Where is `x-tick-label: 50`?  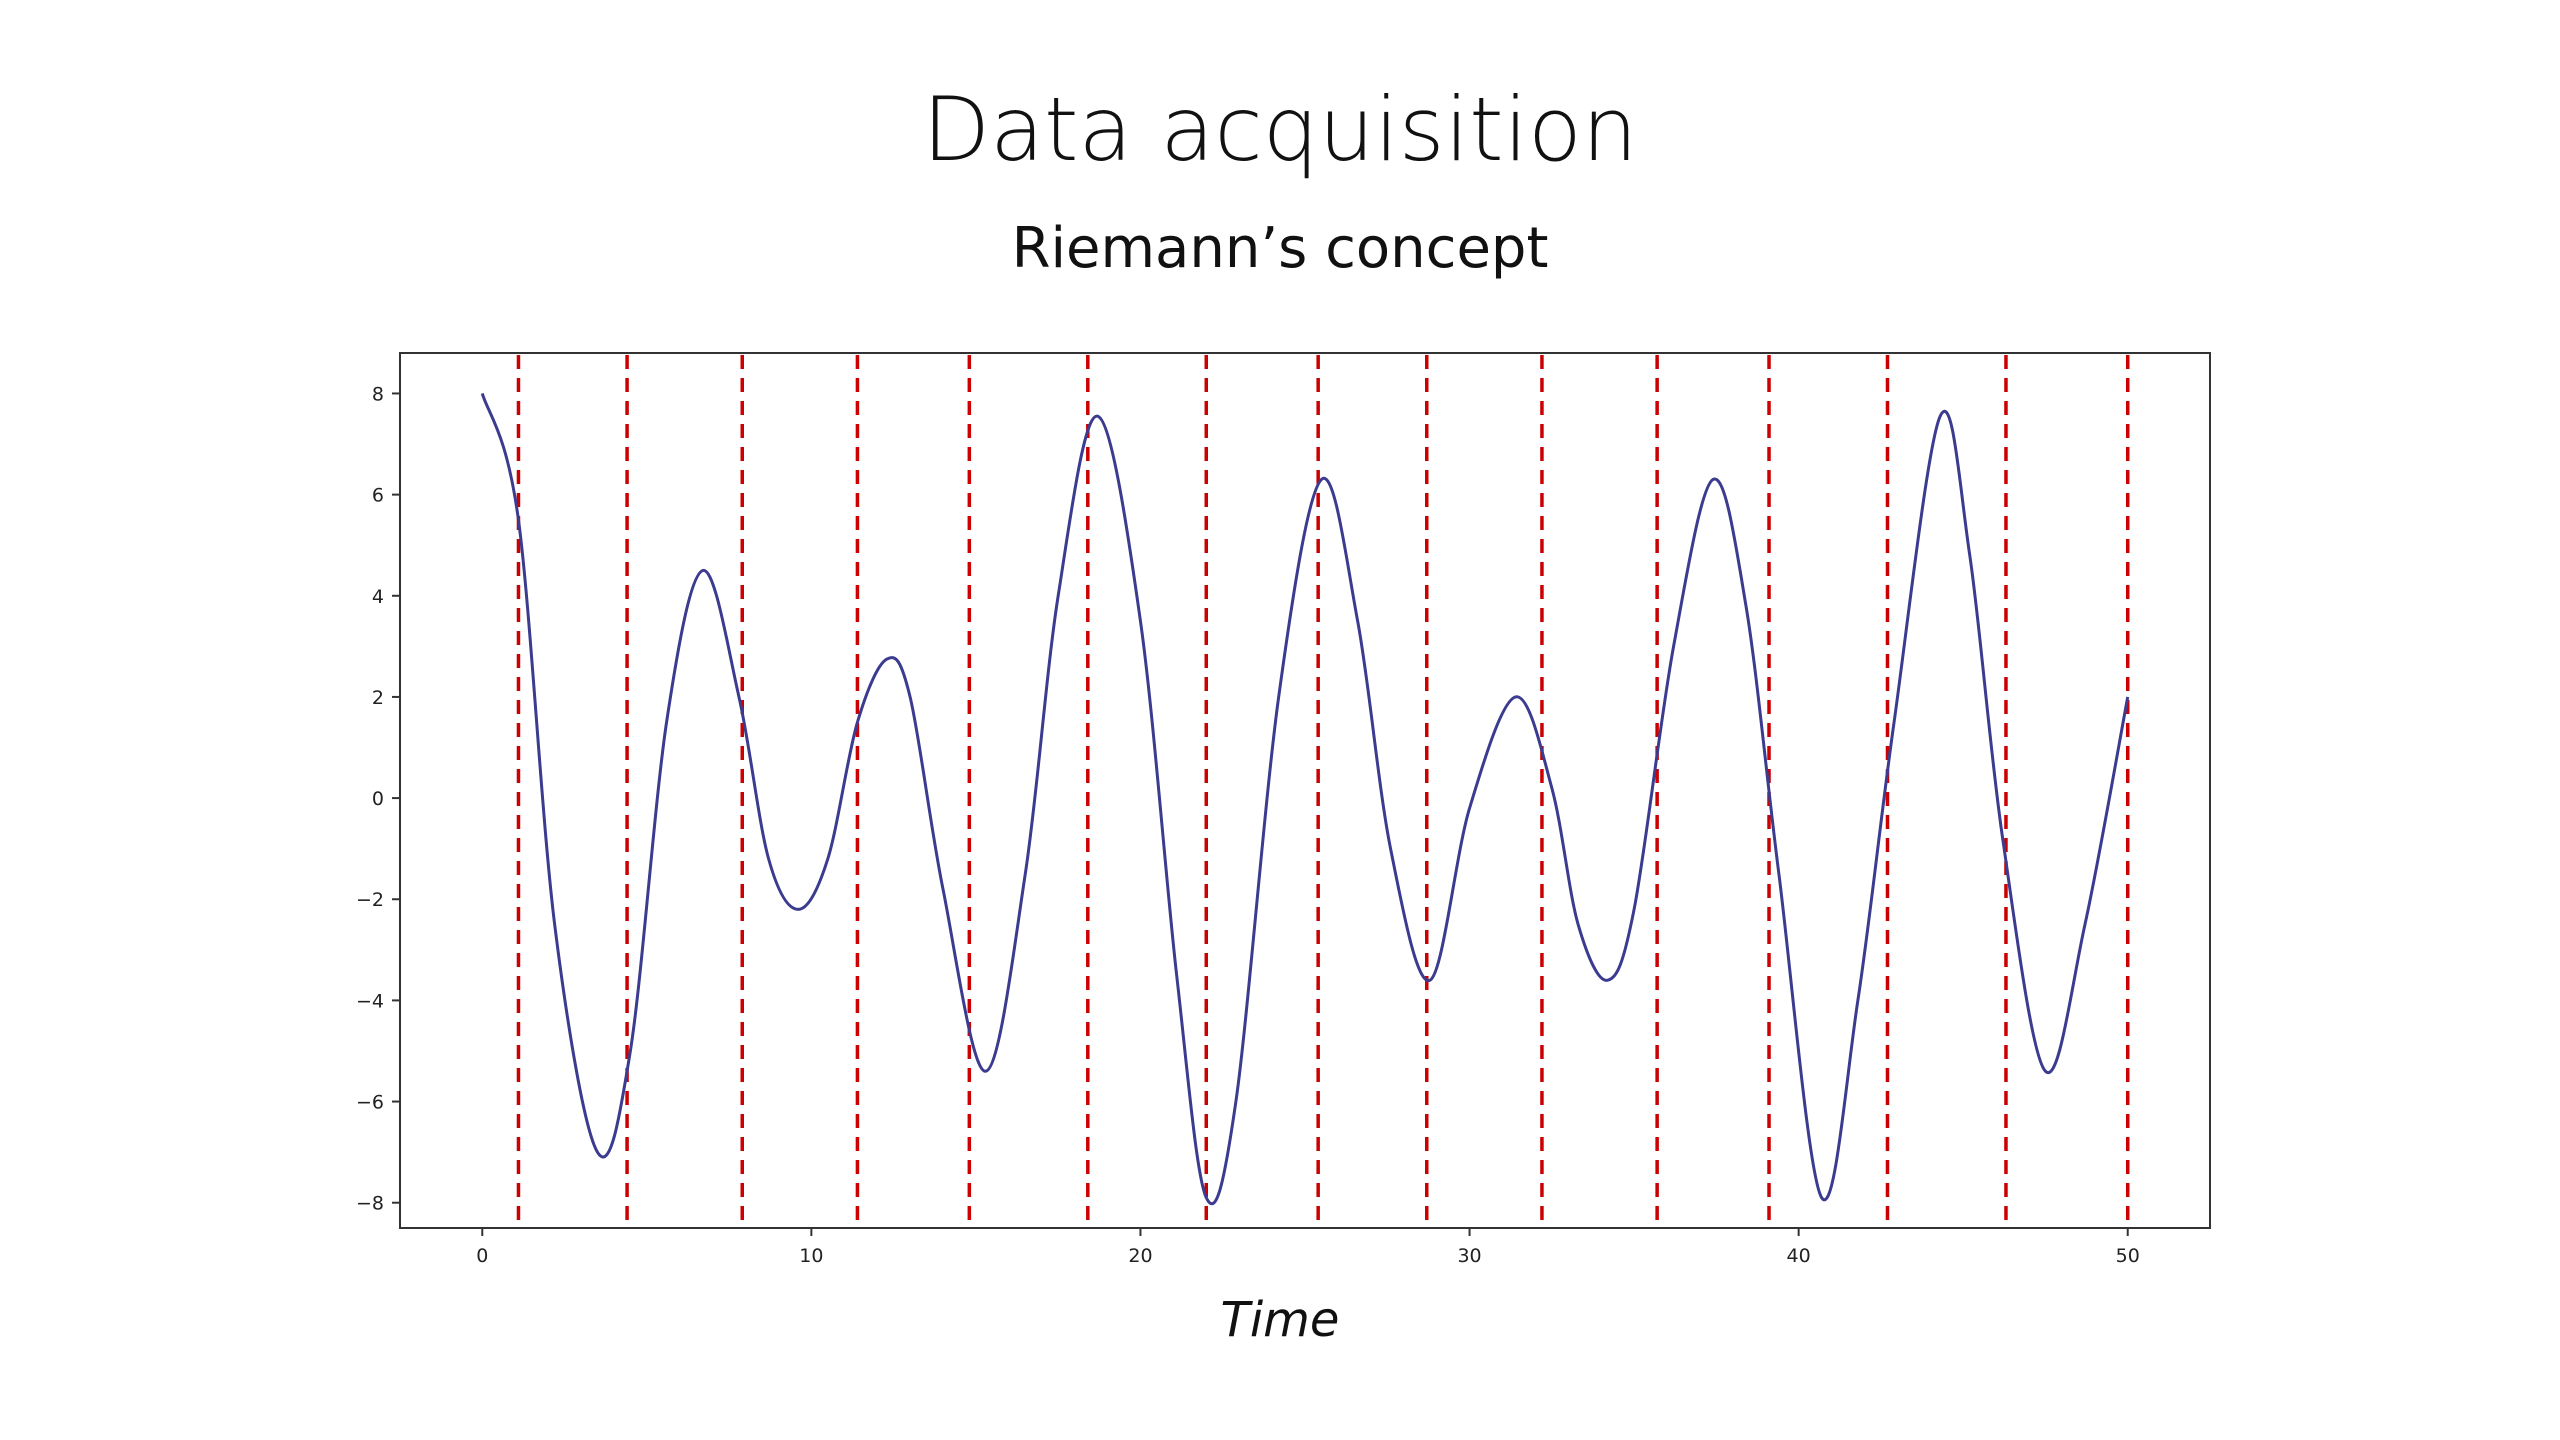 x-tick-label: 50 is located at coordinates (2128, 1256).